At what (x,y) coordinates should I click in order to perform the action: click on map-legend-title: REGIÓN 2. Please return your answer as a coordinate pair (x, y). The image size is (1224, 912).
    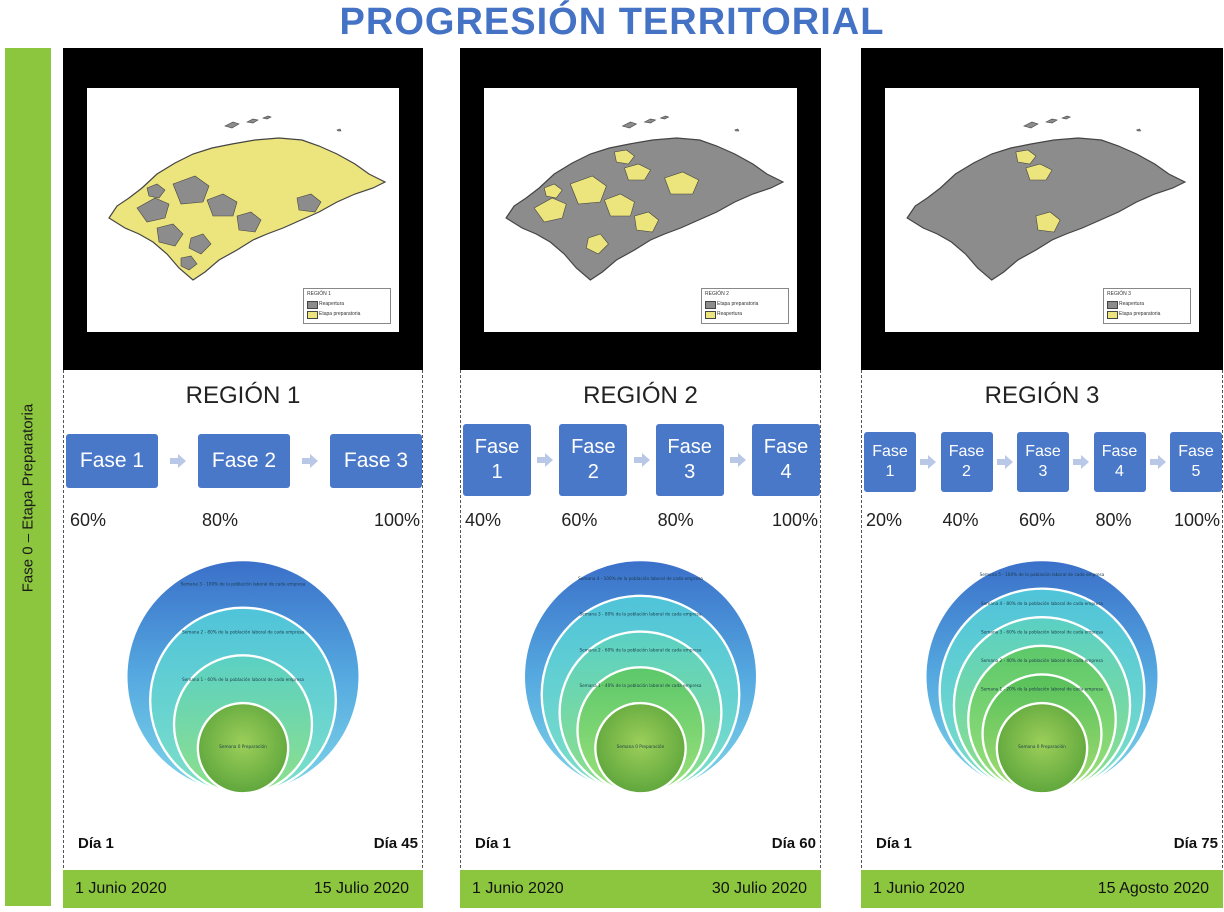
    Looking at the image, I should click on (717, 294).